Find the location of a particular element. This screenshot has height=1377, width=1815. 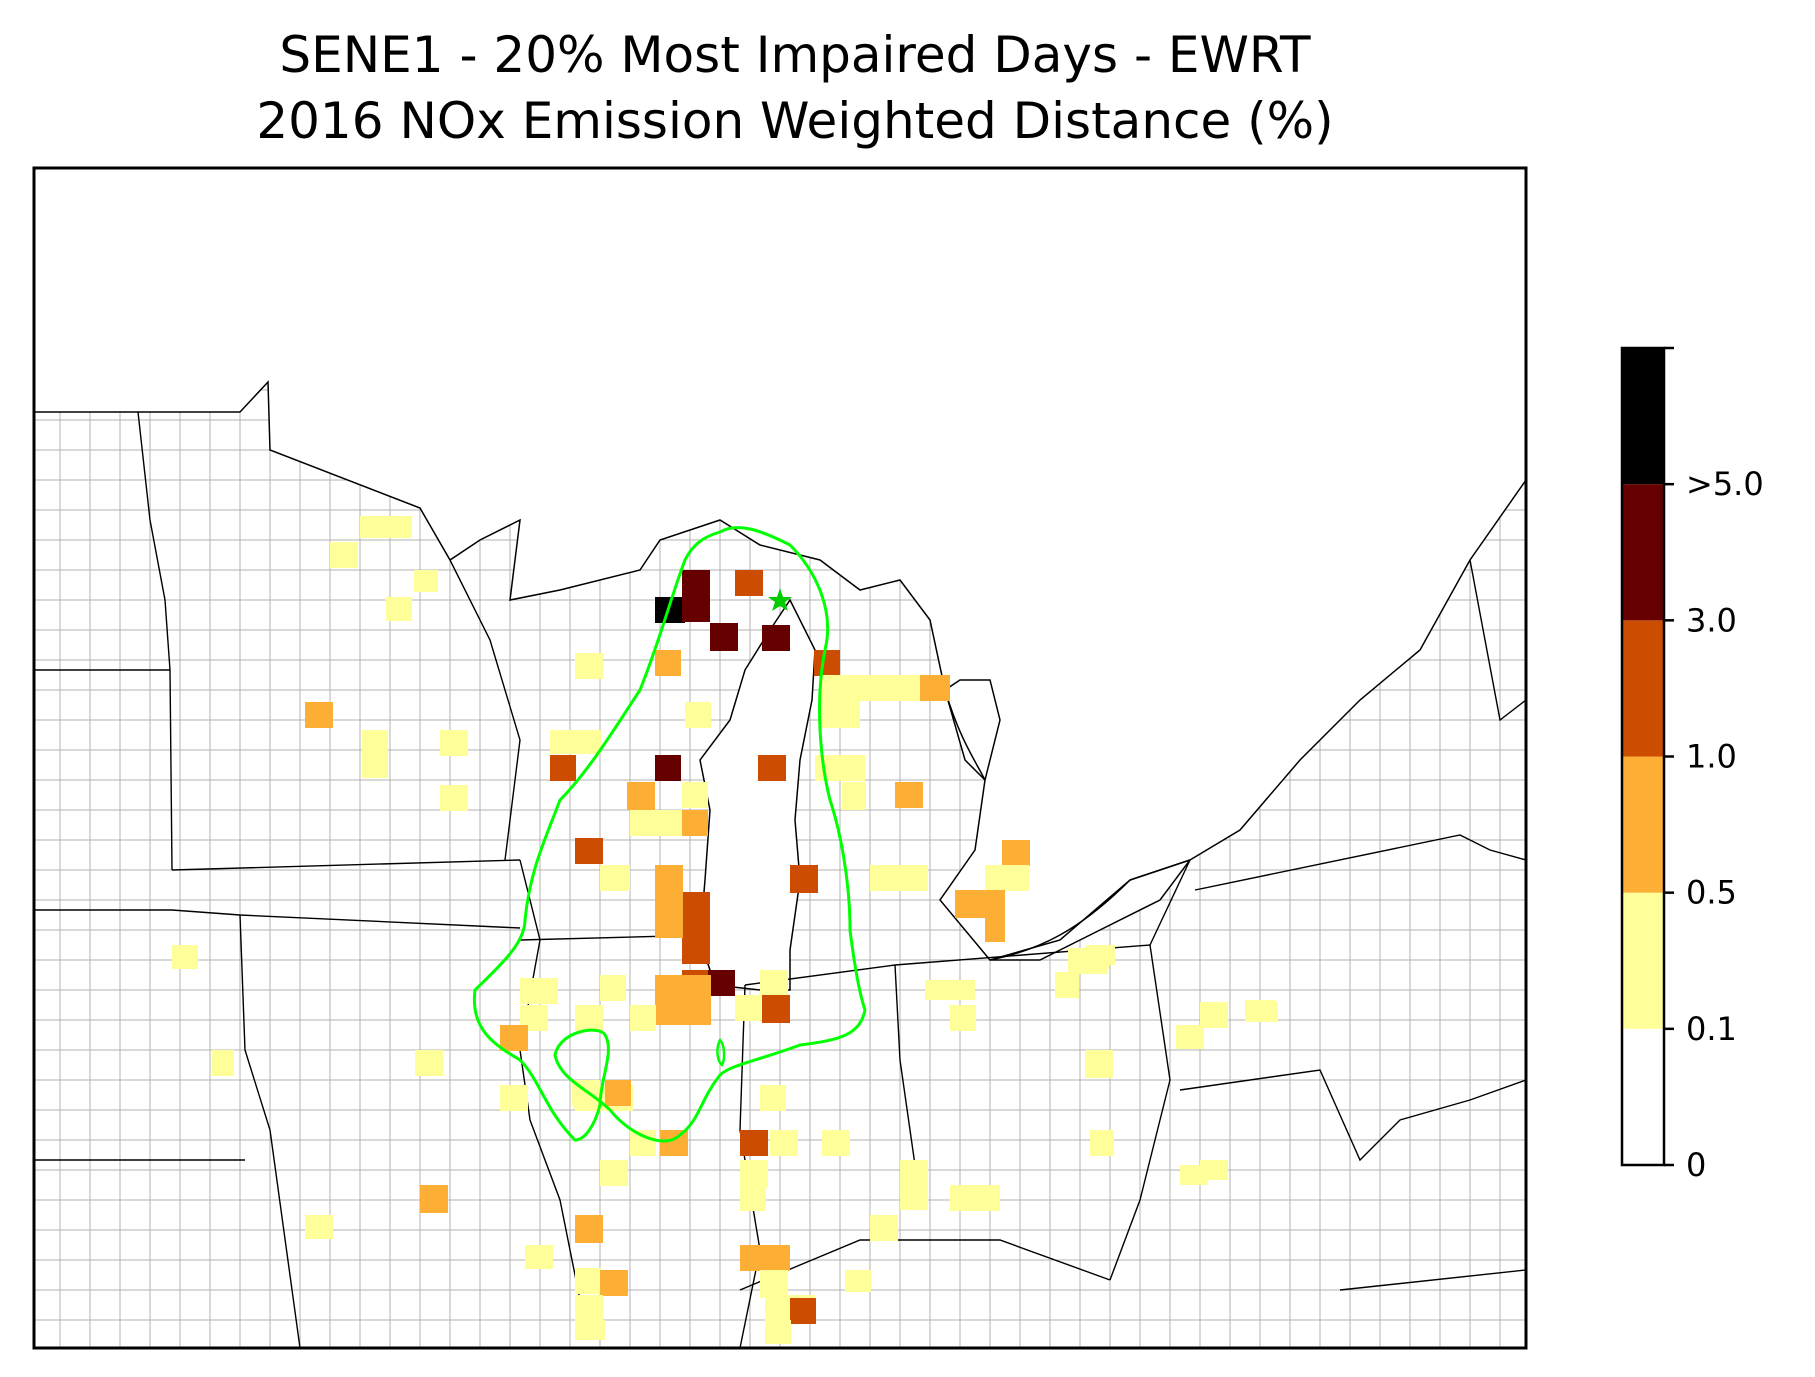

colorbar: 0 0.1 0.5 1.0 3.0 >5.0 is located at coordinates (1692, 765).